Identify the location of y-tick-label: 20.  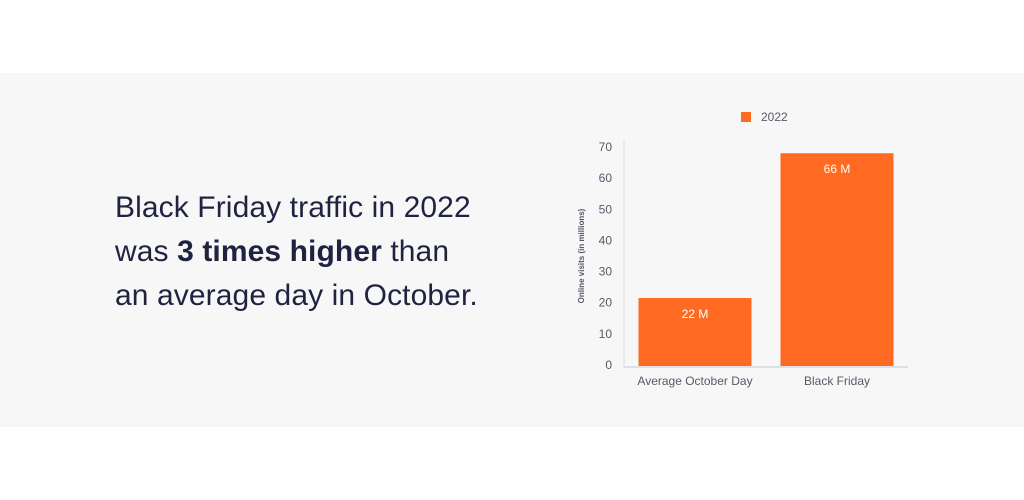
(606, 303).